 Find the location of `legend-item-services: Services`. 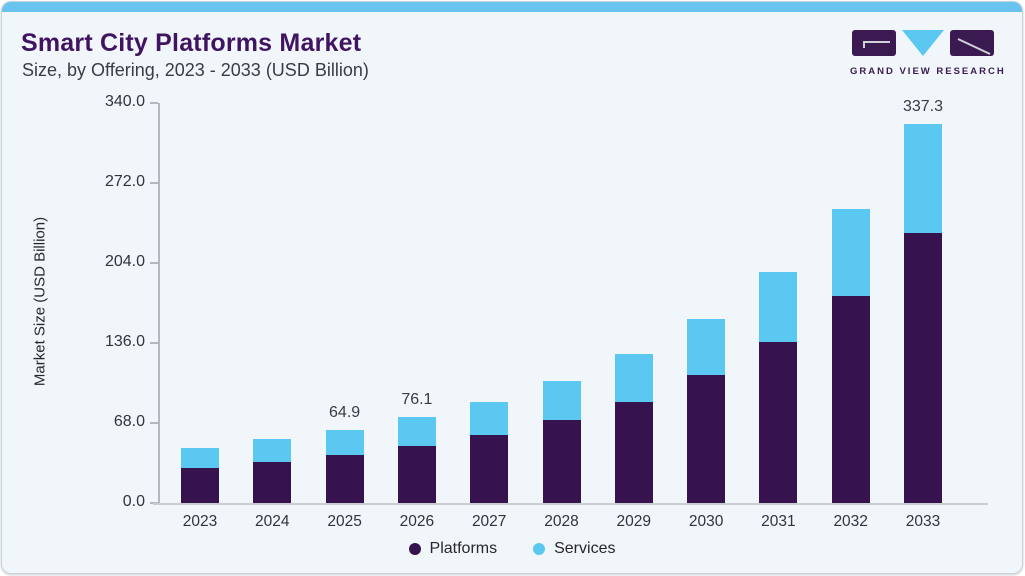

legend-item-services: Services is located at coordinates (574, 549).